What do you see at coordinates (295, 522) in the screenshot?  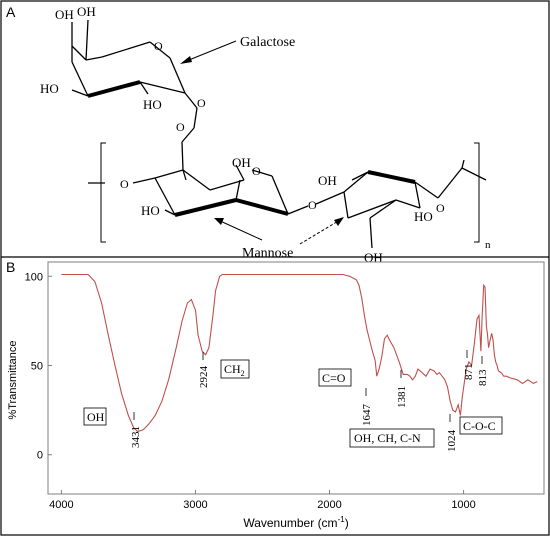 I see `x-axis-label: Wavenumber (cm-1)` at bounding box center [295, 522].